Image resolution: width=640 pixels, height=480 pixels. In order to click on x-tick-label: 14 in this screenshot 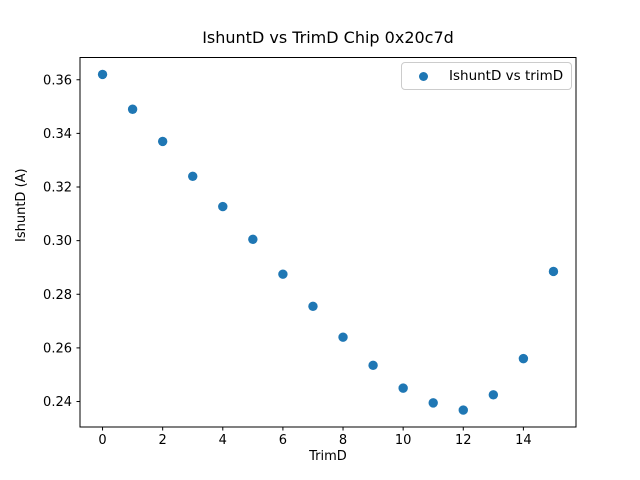, I will do `click(523, 440)`.